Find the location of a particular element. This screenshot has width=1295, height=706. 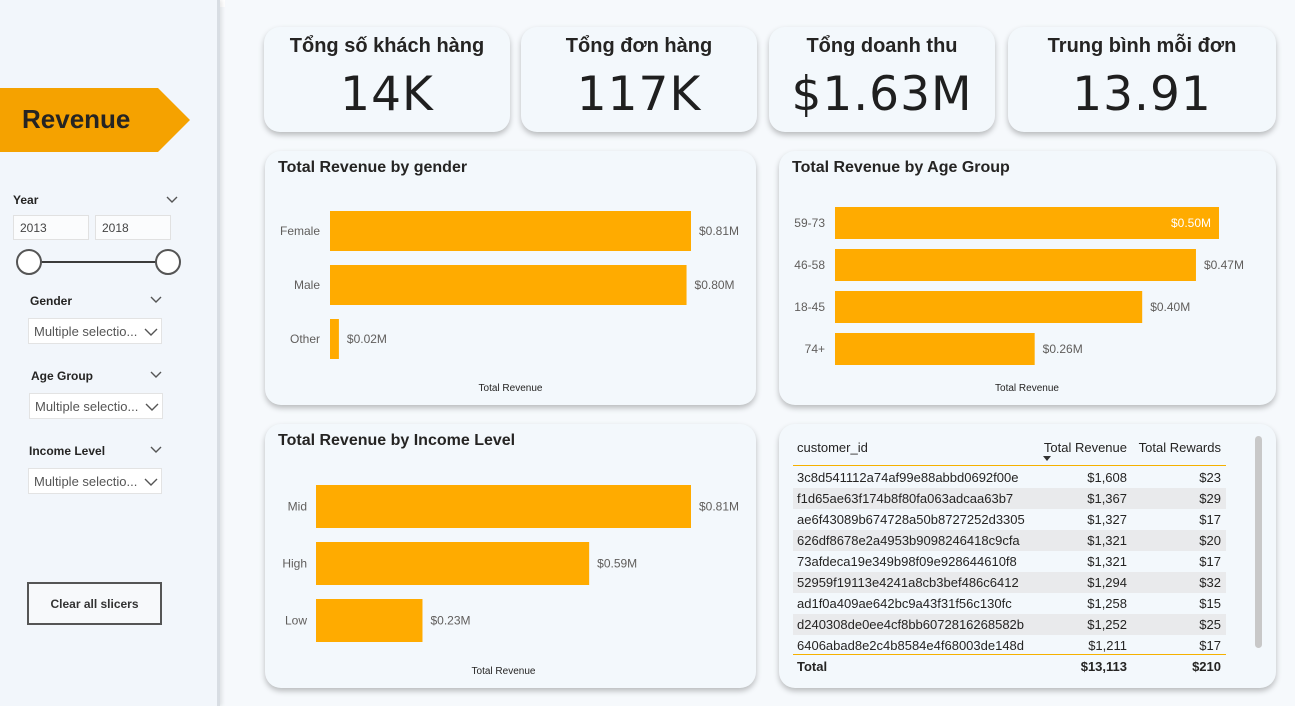

column-header-total-revenue: Total Revenue is located at coordinates (1085, 447).